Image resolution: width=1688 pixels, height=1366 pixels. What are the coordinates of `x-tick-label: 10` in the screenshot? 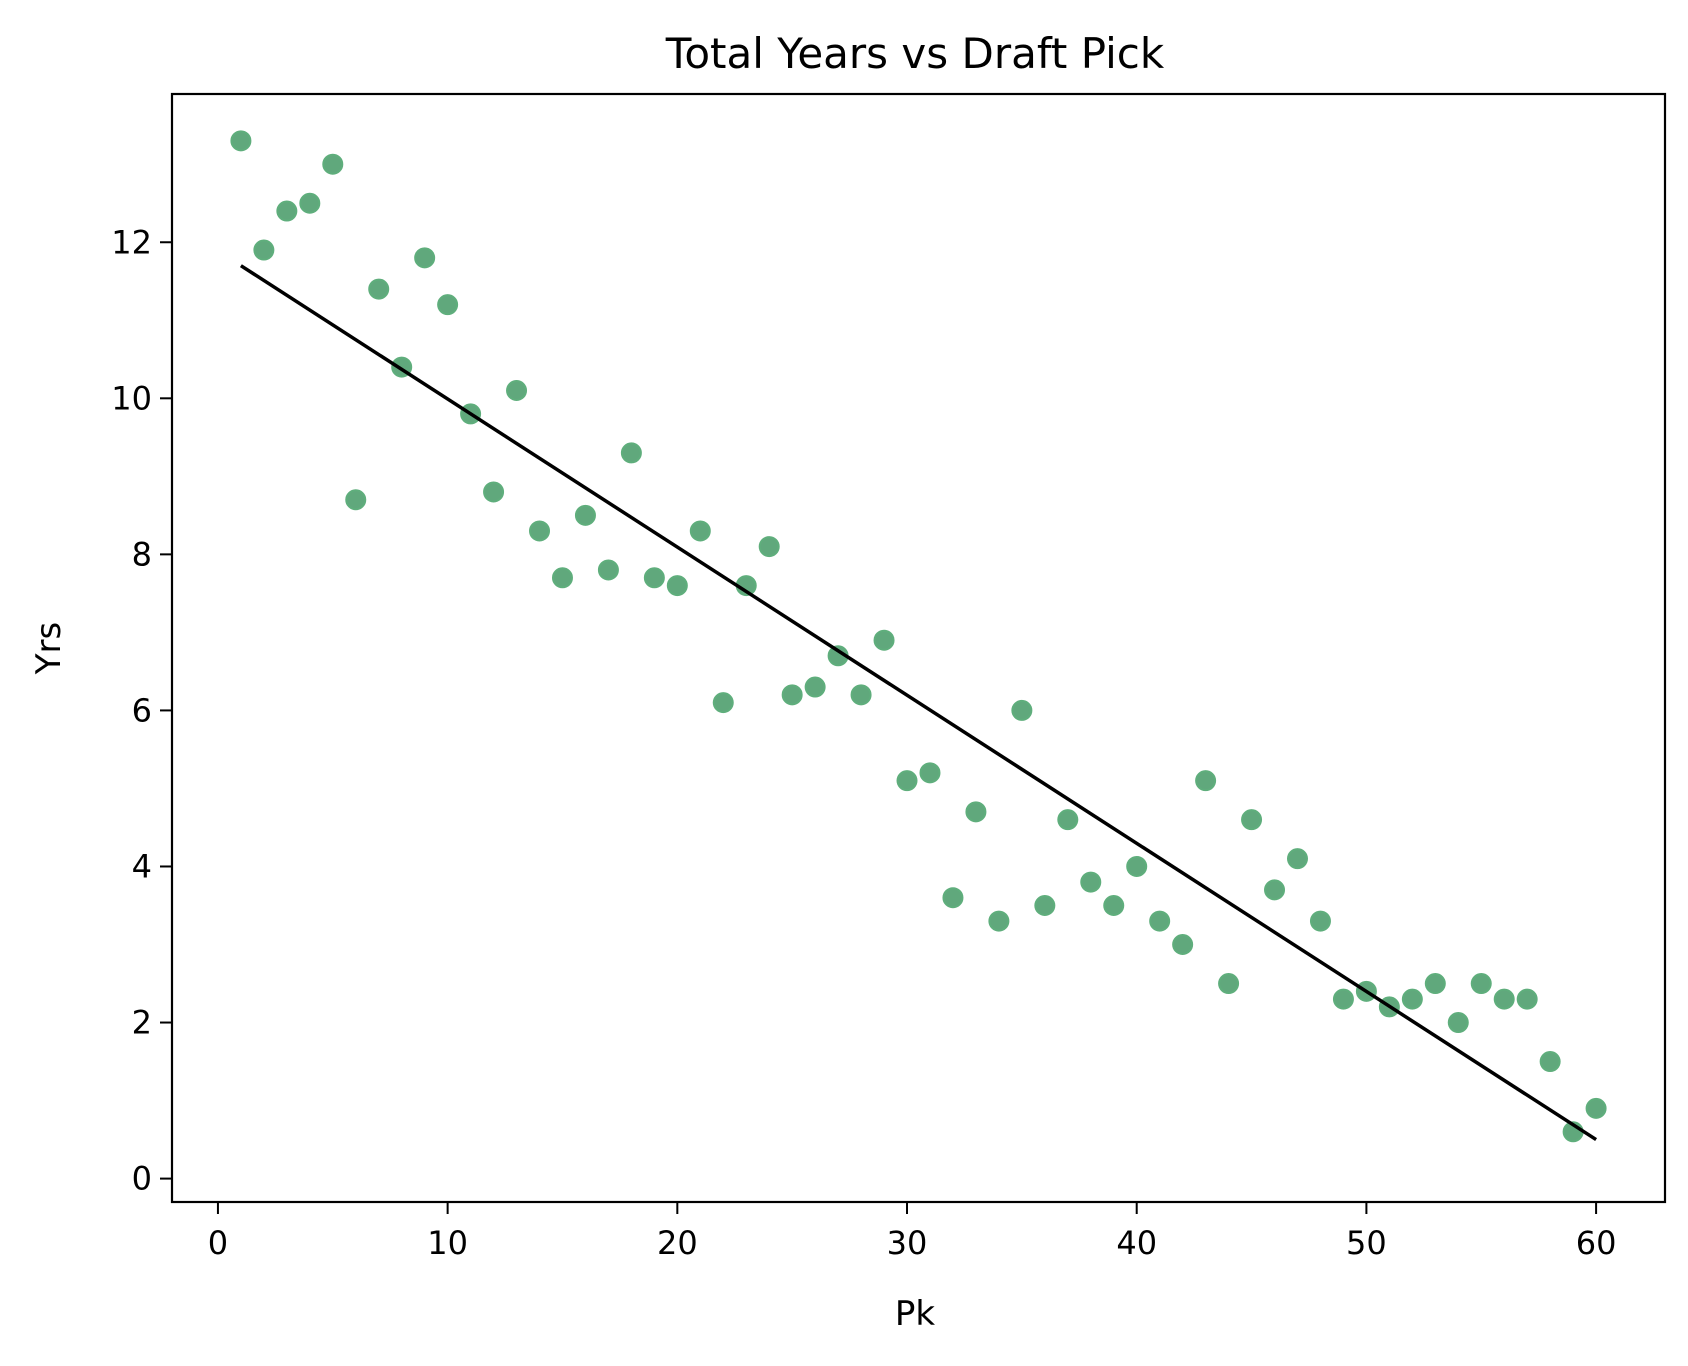 It's located at (447, 1243).